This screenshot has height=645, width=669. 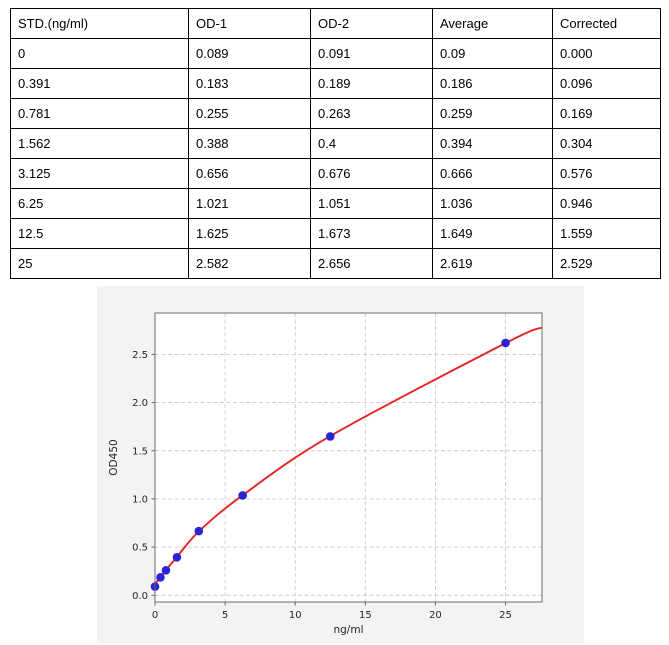 I want to click on x-tick-label: 20, so click(x=435, y=615).